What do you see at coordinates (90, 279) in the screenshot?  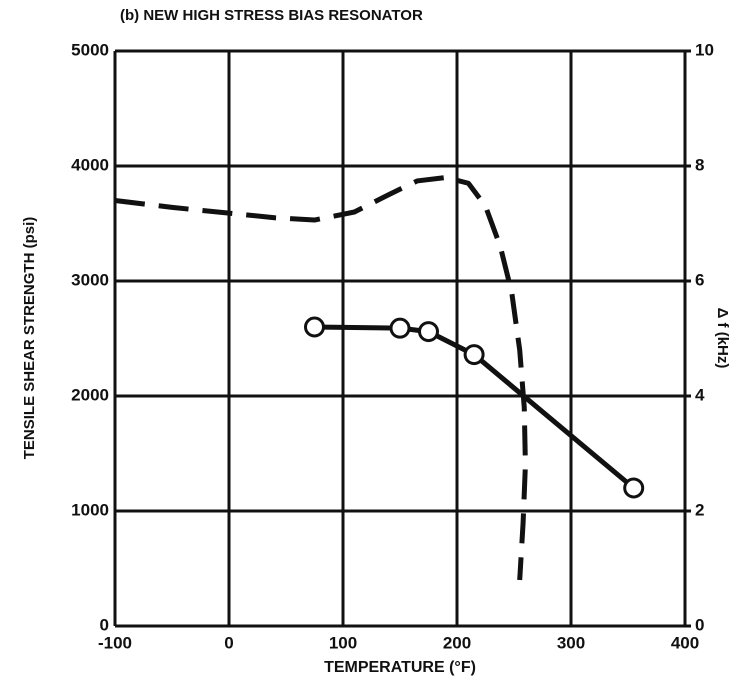 I see `y-tick-label: 3000` at bounding box center [90, 279].